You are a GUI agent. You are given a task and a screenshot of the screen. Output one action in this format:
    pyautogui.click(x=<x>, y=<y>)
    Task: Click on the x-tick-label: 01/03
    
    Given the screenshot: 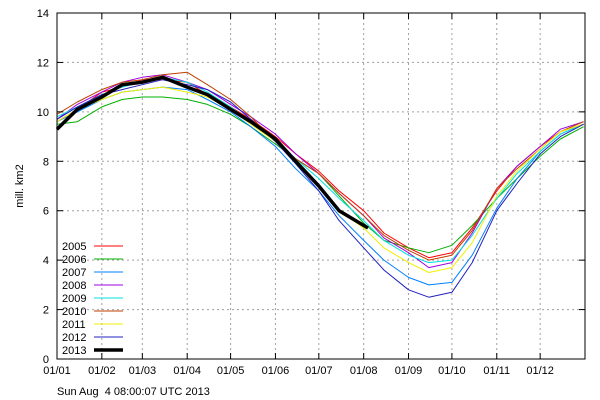 What is the action you would take?
    pyautogui.click(x=143, y=371)
    